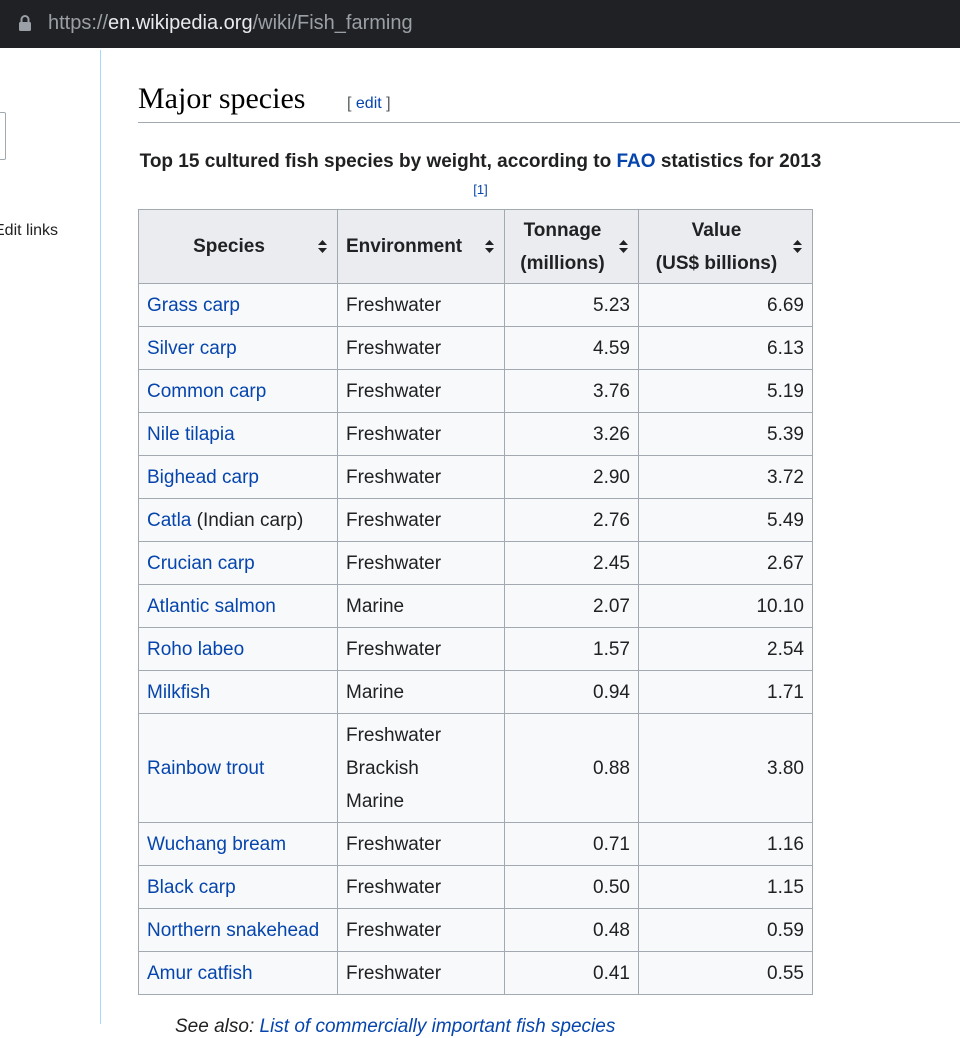 Image resolution: width=960 pixels, height=1038 pixels. Describe the element at coordinates (725, 768) in the screenshot. I see `value-cell: 3.80` at that location.